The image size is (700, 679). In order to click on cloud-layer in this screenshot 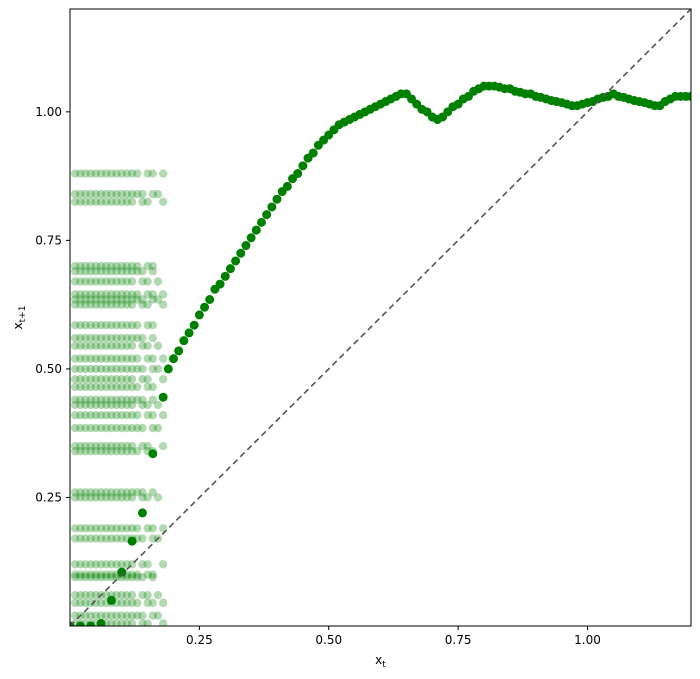, I will do `click(119, 397)`.